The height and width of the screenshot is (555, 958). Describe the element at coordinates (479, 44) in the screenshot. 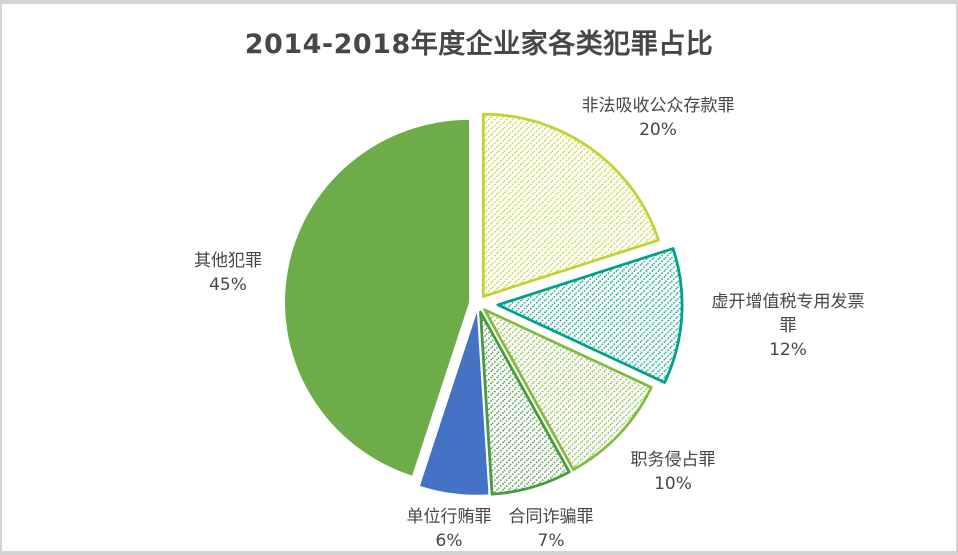

I see `chart-title: 2014-2018年度企业家各类犯罪占比` at that location.